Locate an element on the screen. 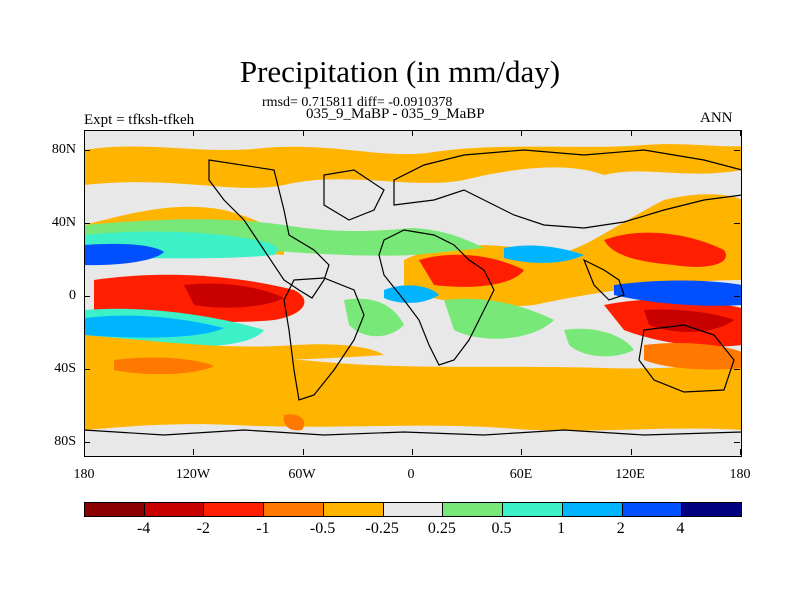 The width and height of the screenshot is (800, 600). colorbar-label: -1 is located at coordinates (263, 528).